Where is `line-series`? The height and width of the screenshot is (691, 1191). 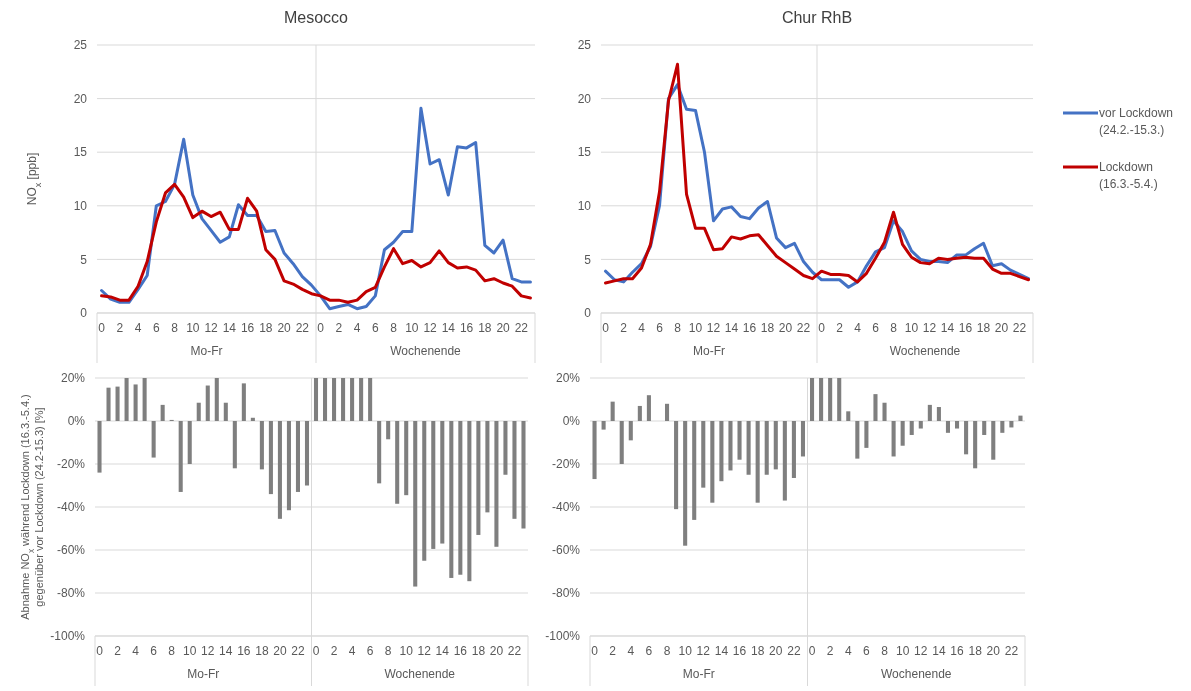 line-series is located at coordinates (316, 243).